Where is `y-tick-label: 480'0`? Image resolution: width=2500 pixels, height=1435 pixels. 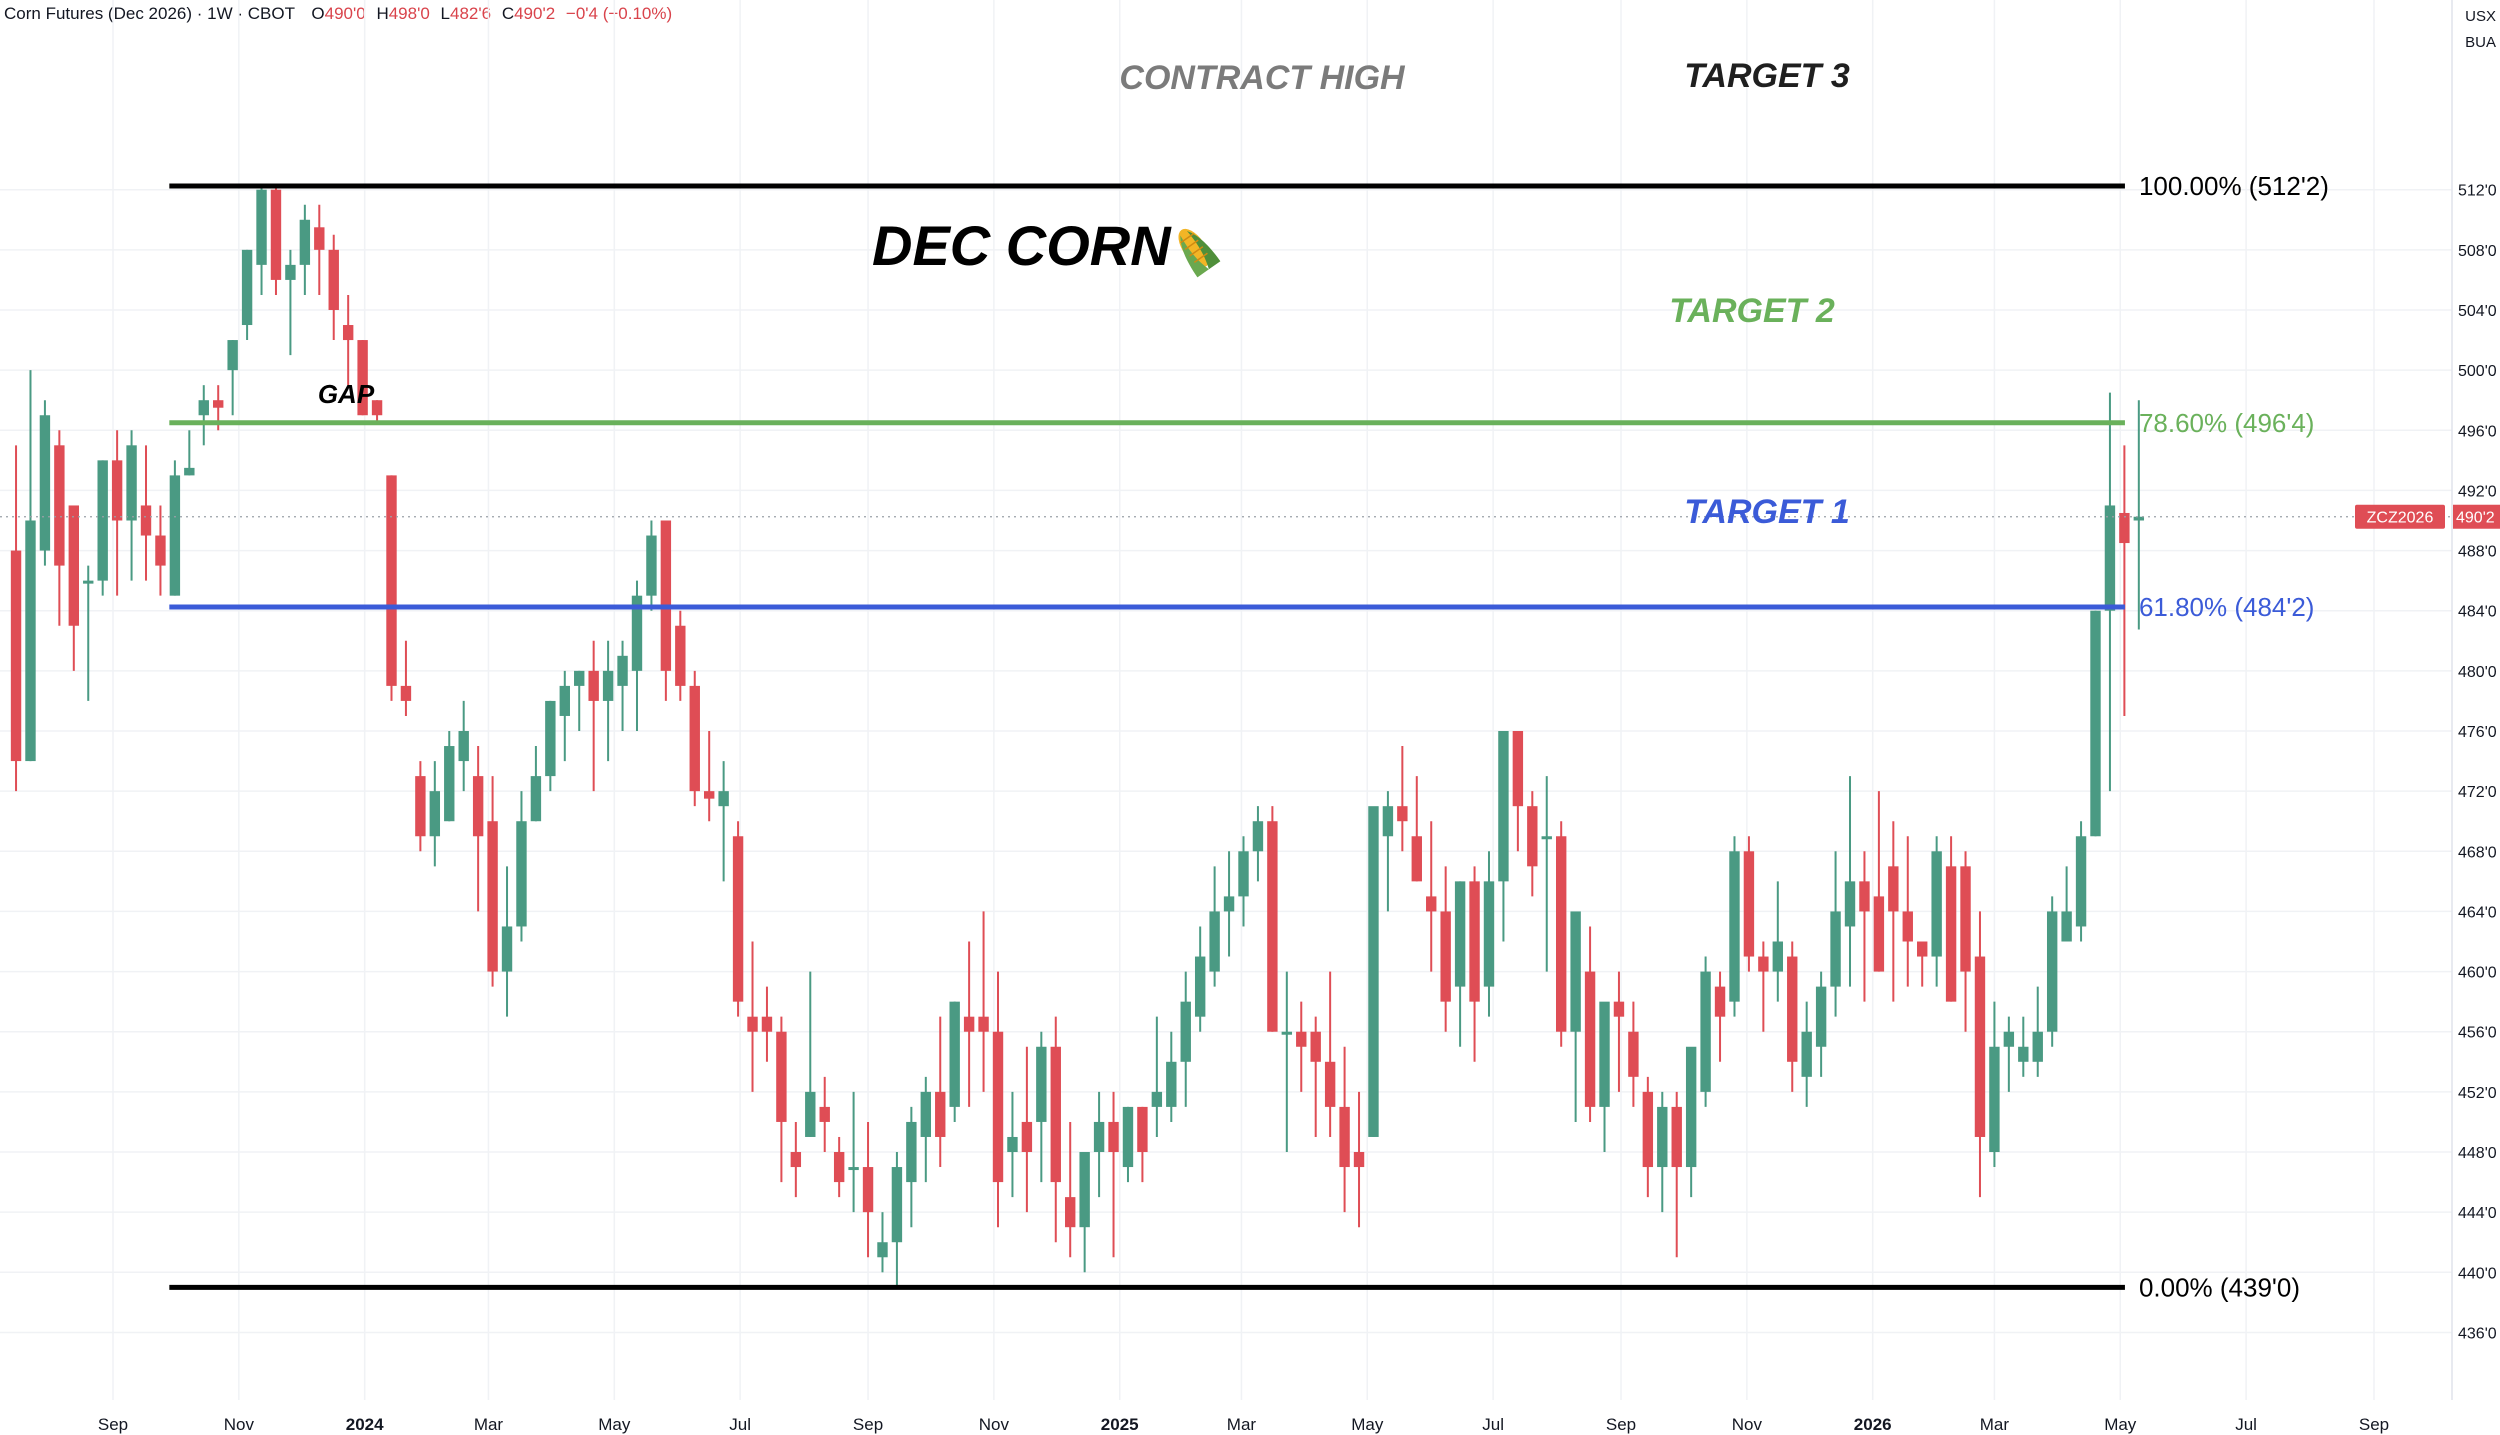
y-tick-label: 480'0 is located at coordinates (2477, 672).